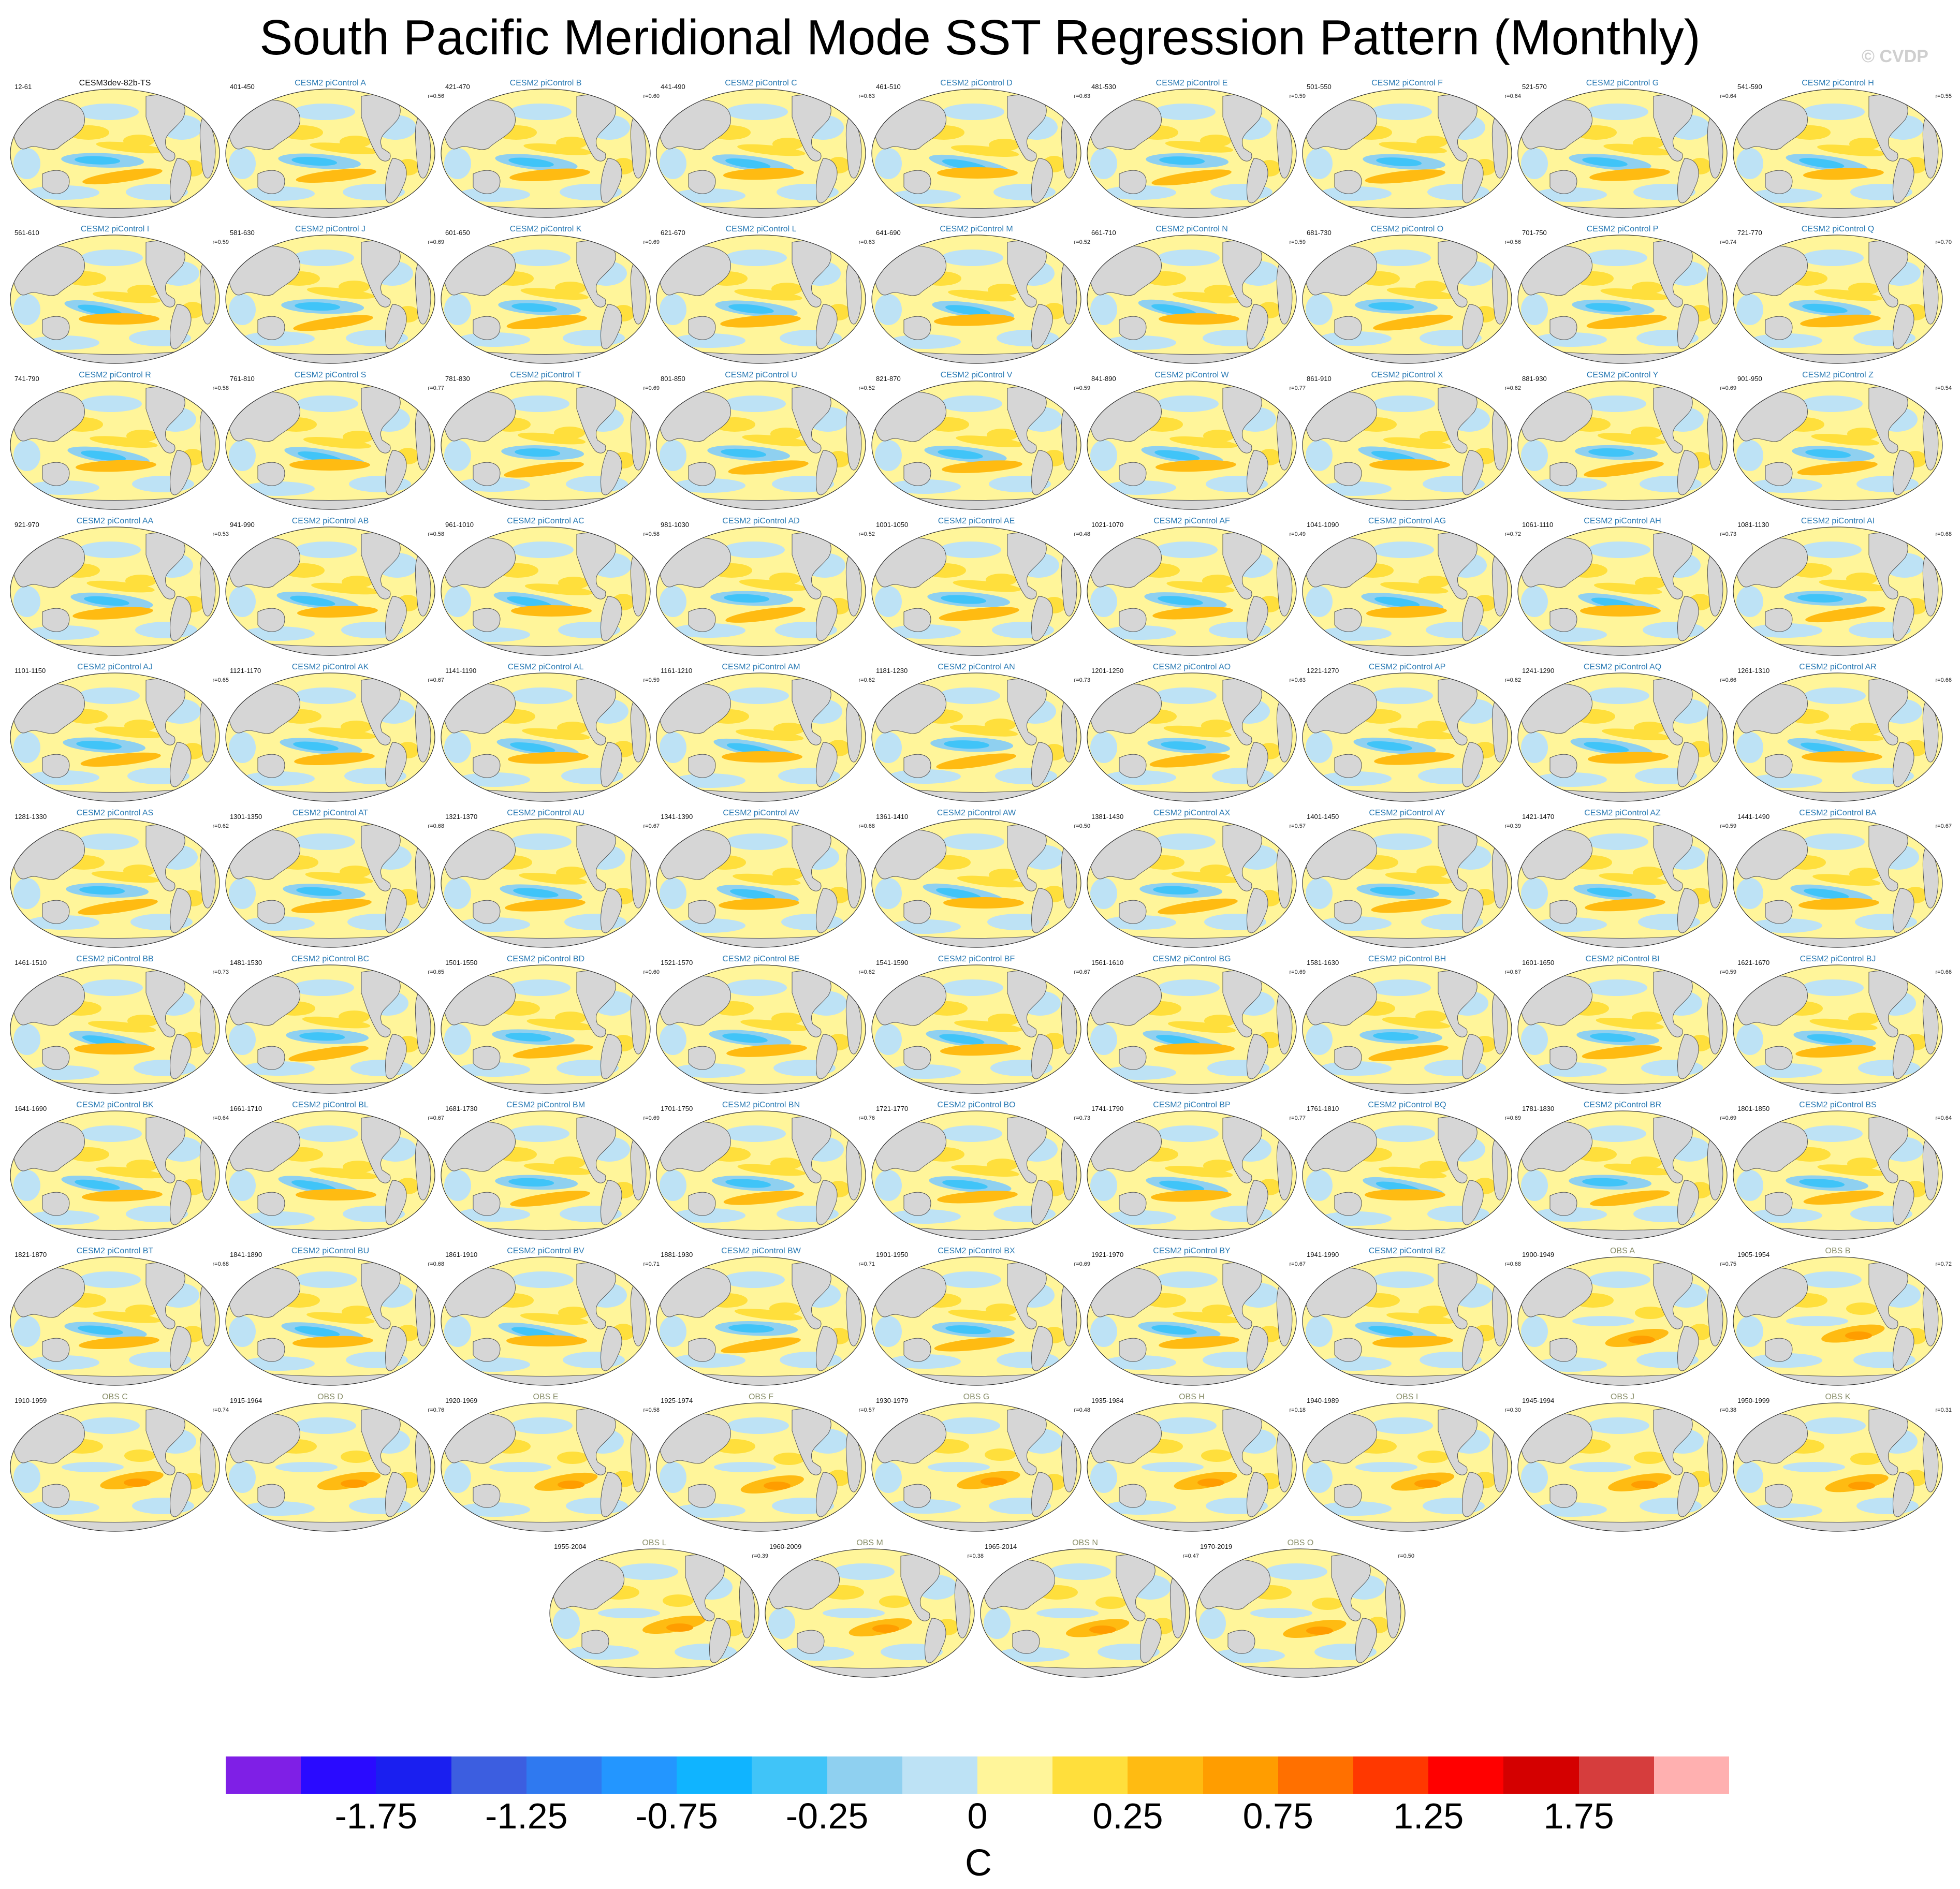  I want to click on panel-pattern-correlation: r=0.39, so click(760, 1556).